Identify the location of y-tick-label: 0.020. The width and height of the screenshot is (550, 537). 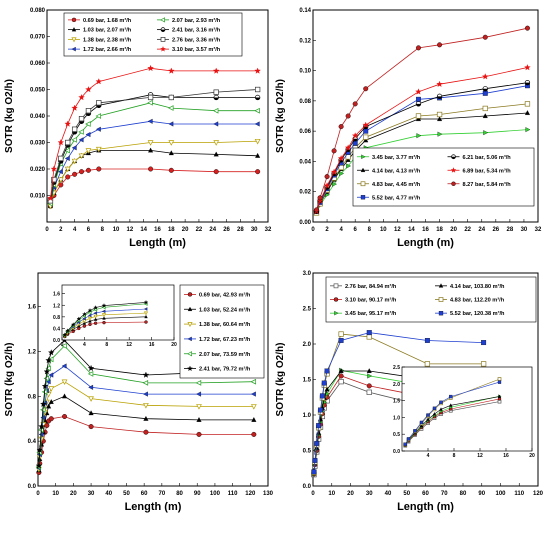
(38, 170).